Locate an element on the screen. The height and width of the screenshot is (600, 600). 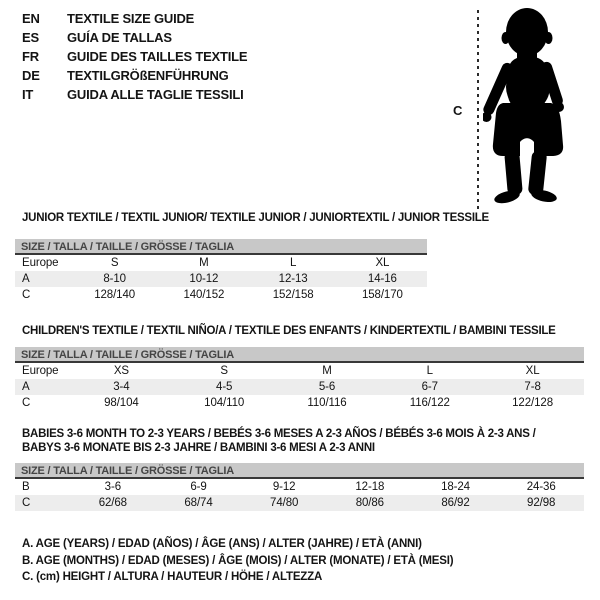
size-cell: 7-8 is located at coordinates (532, 387).